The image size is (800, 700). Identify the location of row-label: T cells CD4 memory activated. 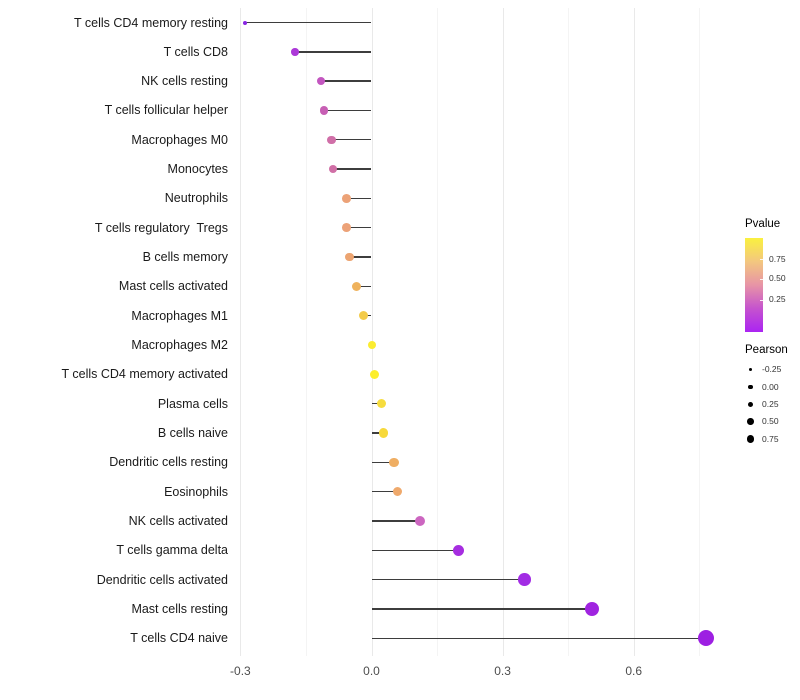
(145, 374).